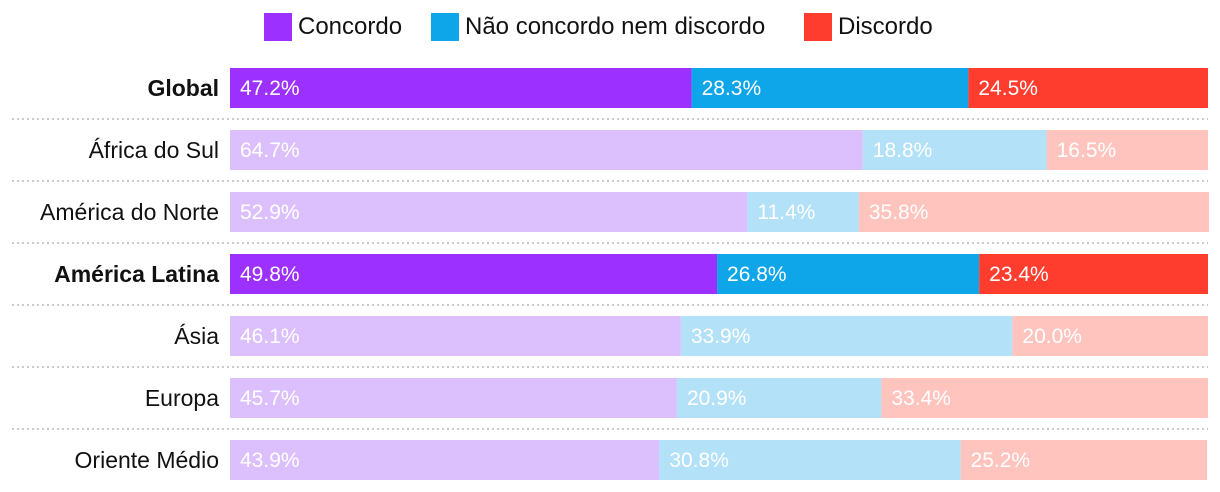 This screenshot has width=1220, height=492. I want to click on data-label-row-6-series-1: 30.8%, so click(699, 460).